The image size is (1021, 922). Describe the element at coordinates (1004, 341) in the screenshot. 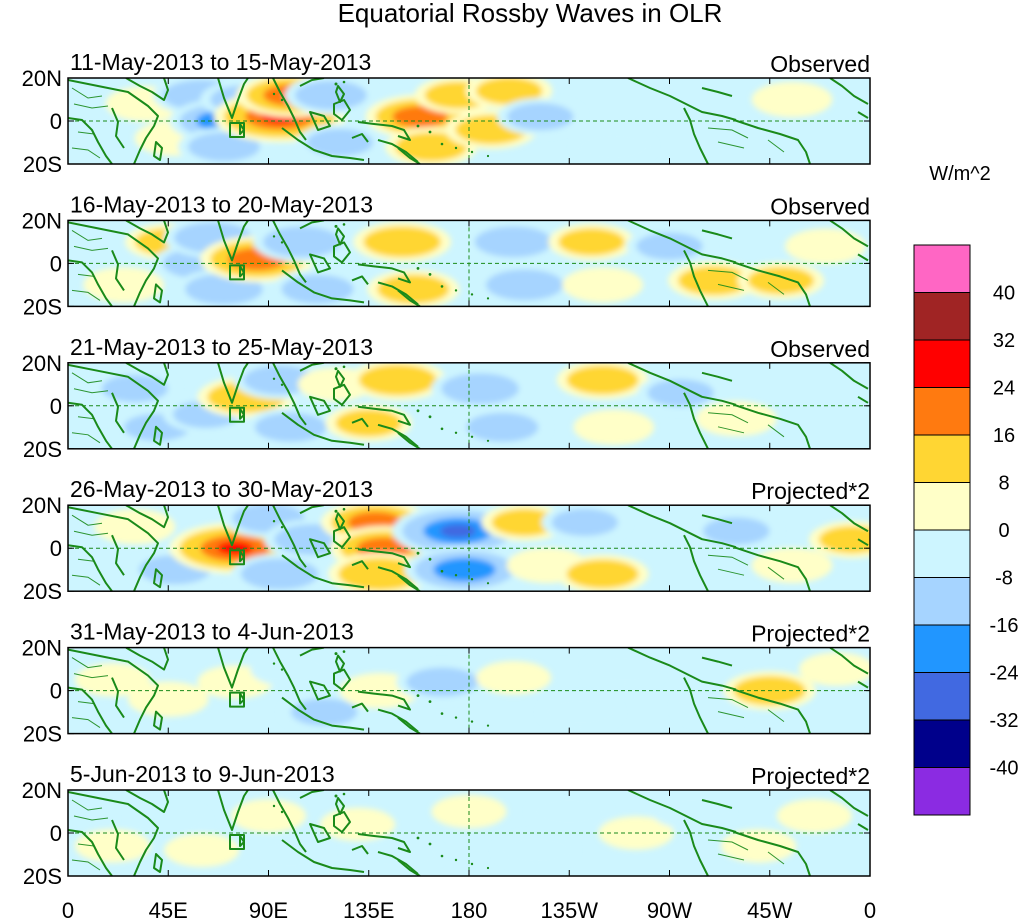

I see `colorbar-tick-label: 32` at that location.